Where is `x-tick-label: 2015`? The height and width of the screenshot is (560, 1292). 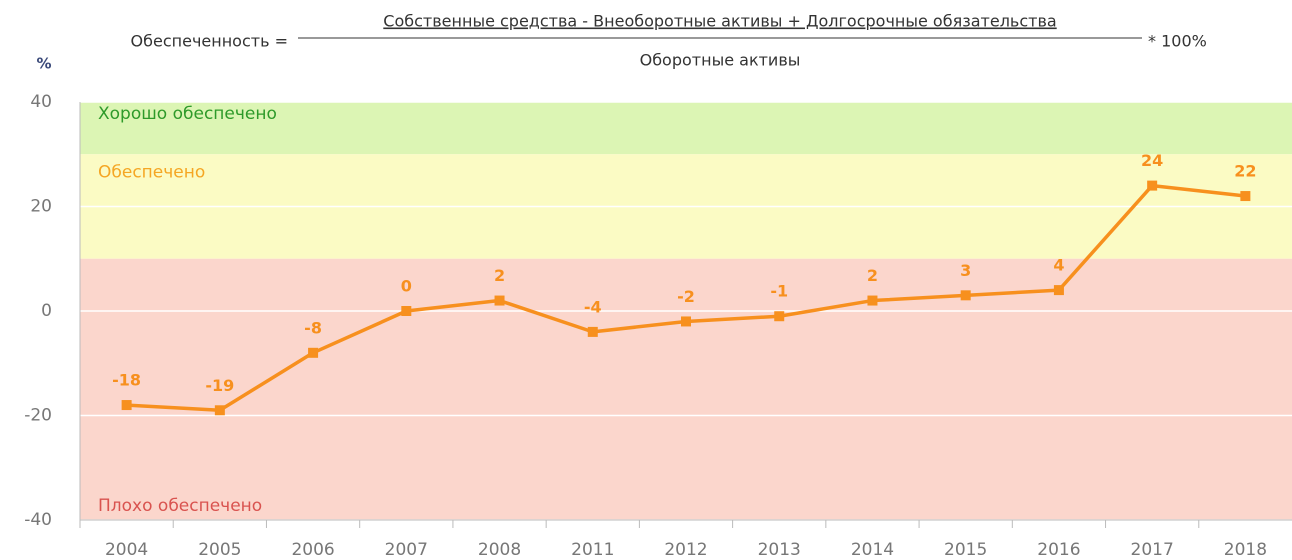
x-tick-label: 2015 is located at coordinates (965, 550).